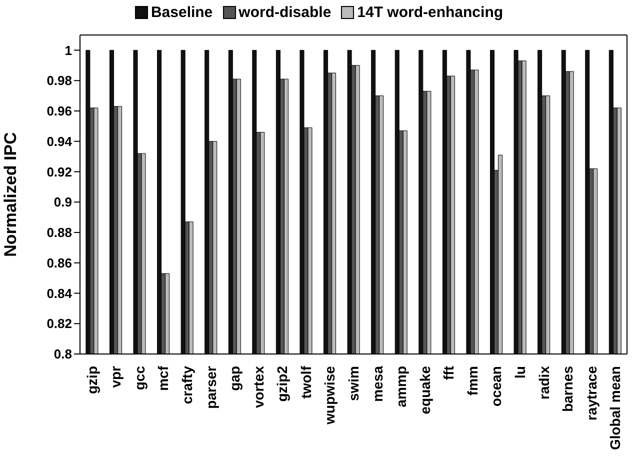  I want to click on x-tick-label: crafty, so click(187, 385).